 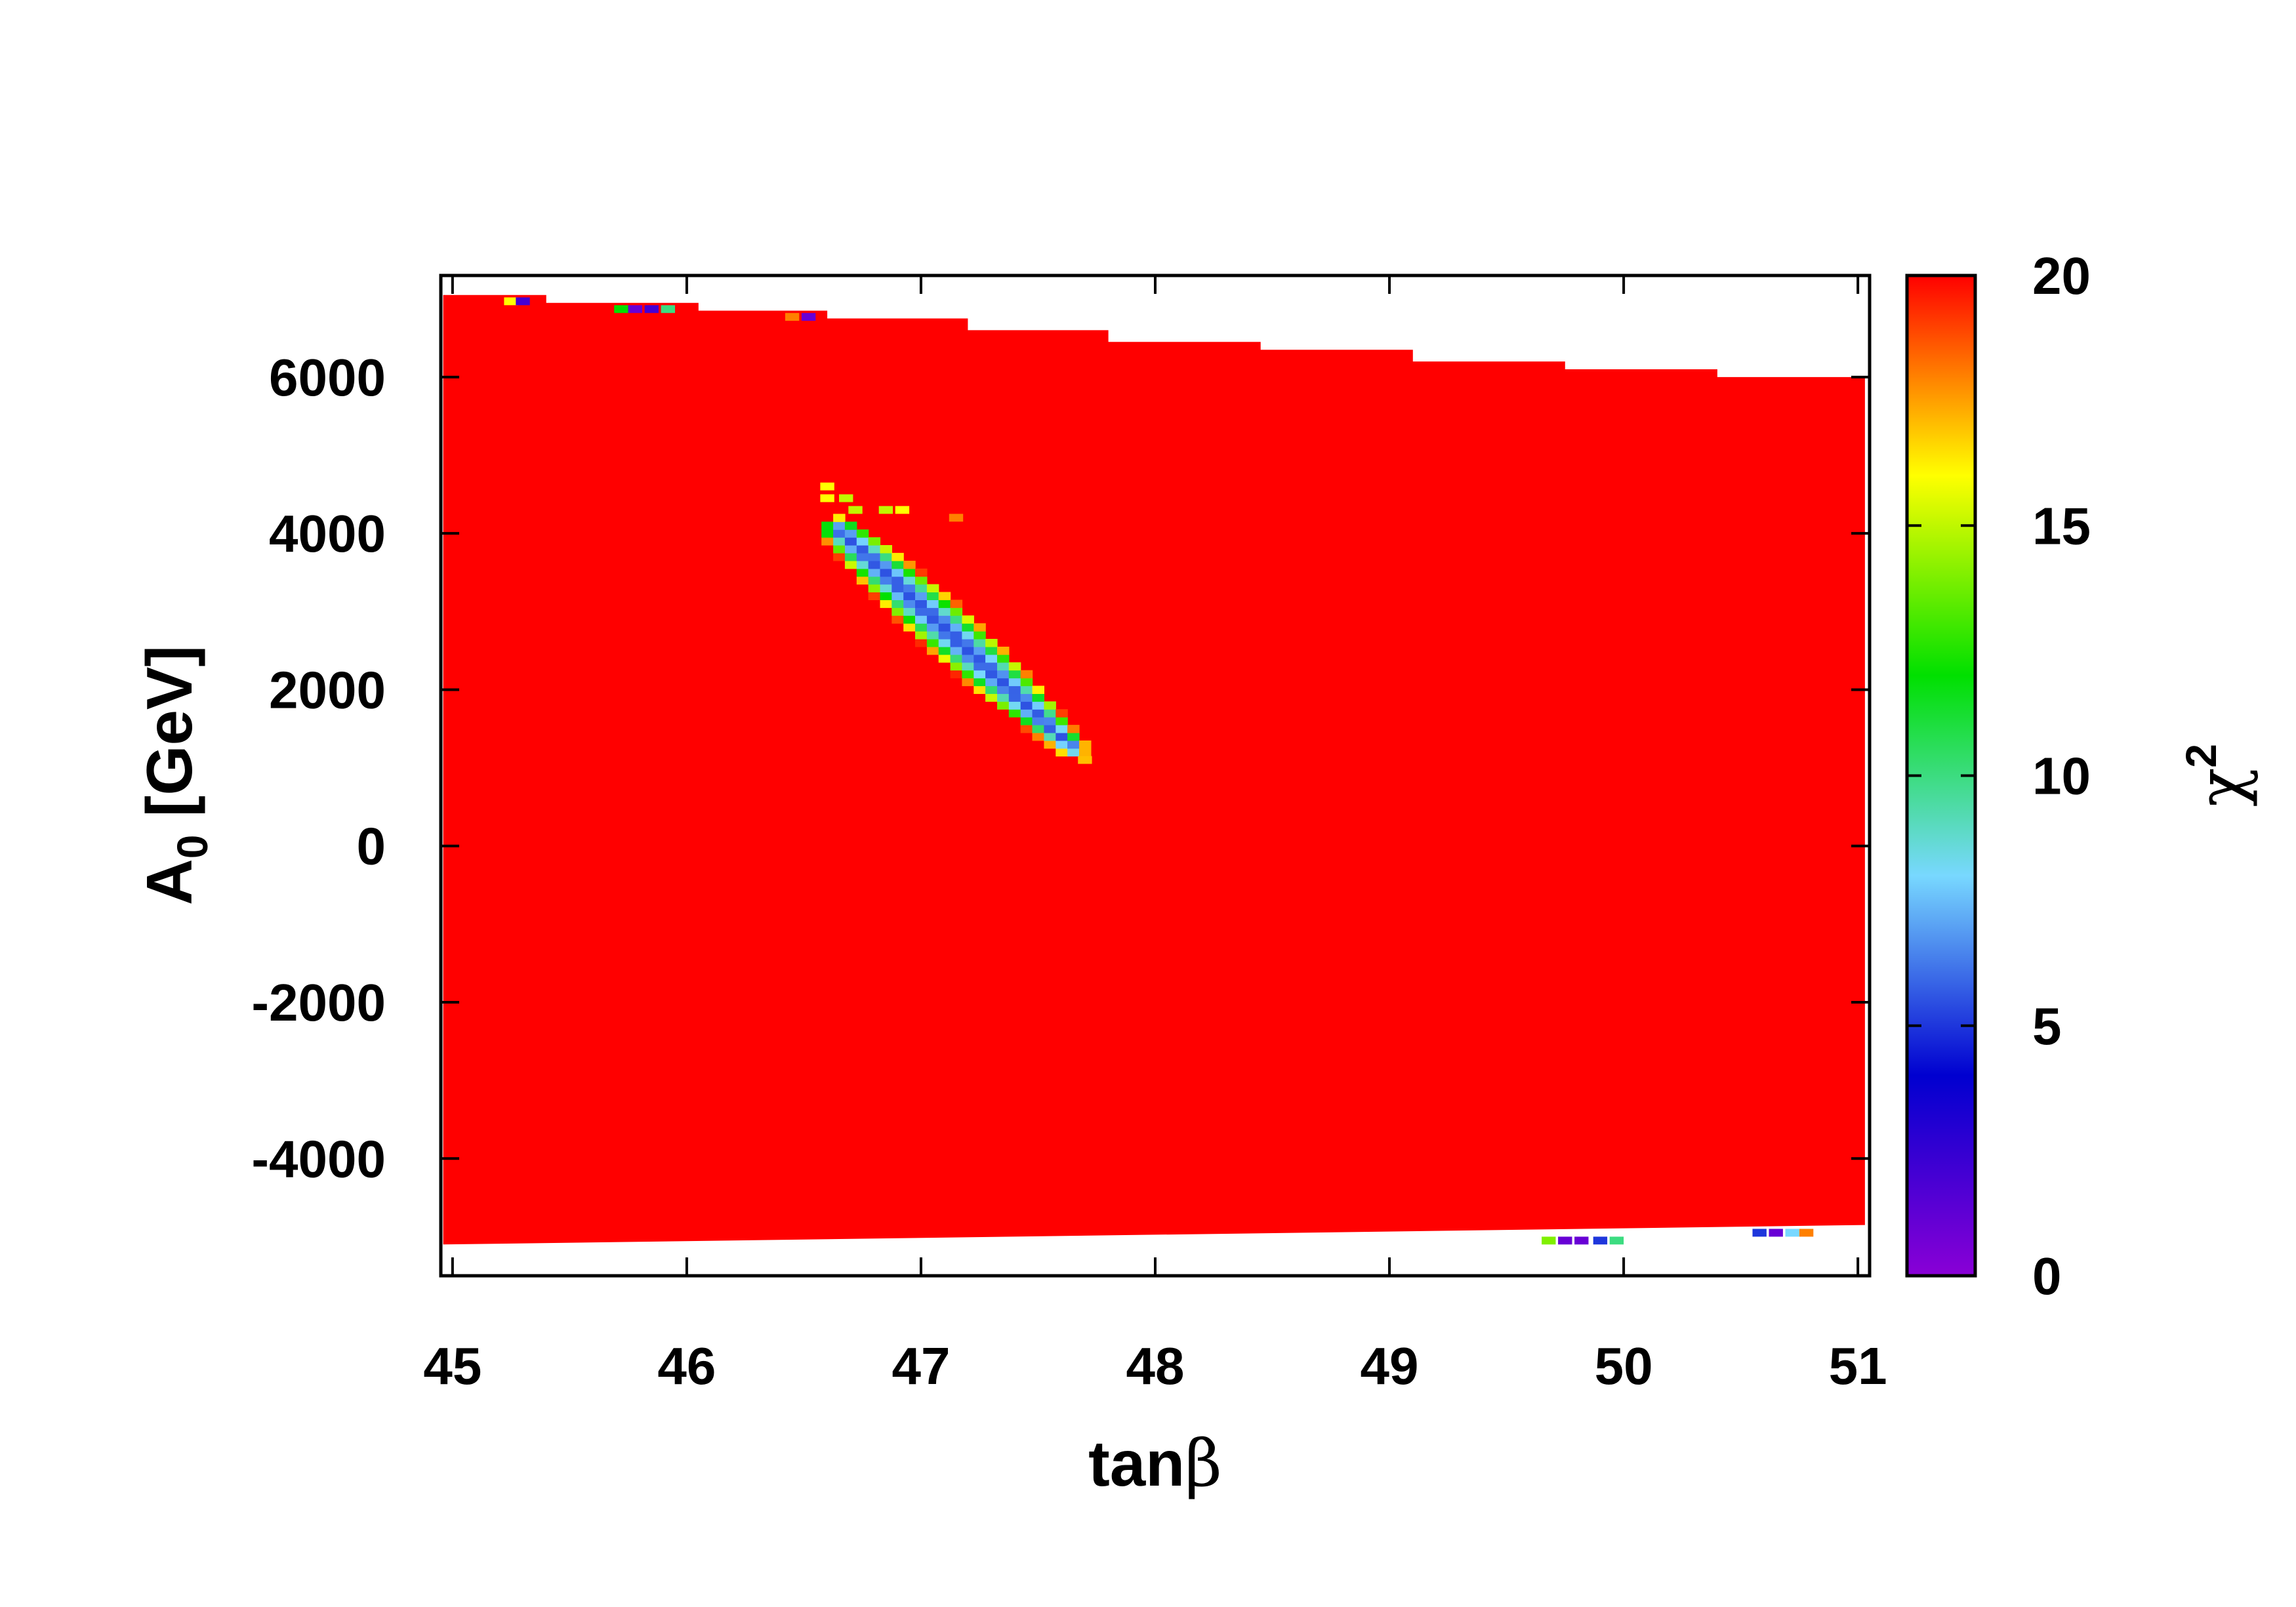 I want to click on y-tick-label: 4000, so click(x=327, y=533).